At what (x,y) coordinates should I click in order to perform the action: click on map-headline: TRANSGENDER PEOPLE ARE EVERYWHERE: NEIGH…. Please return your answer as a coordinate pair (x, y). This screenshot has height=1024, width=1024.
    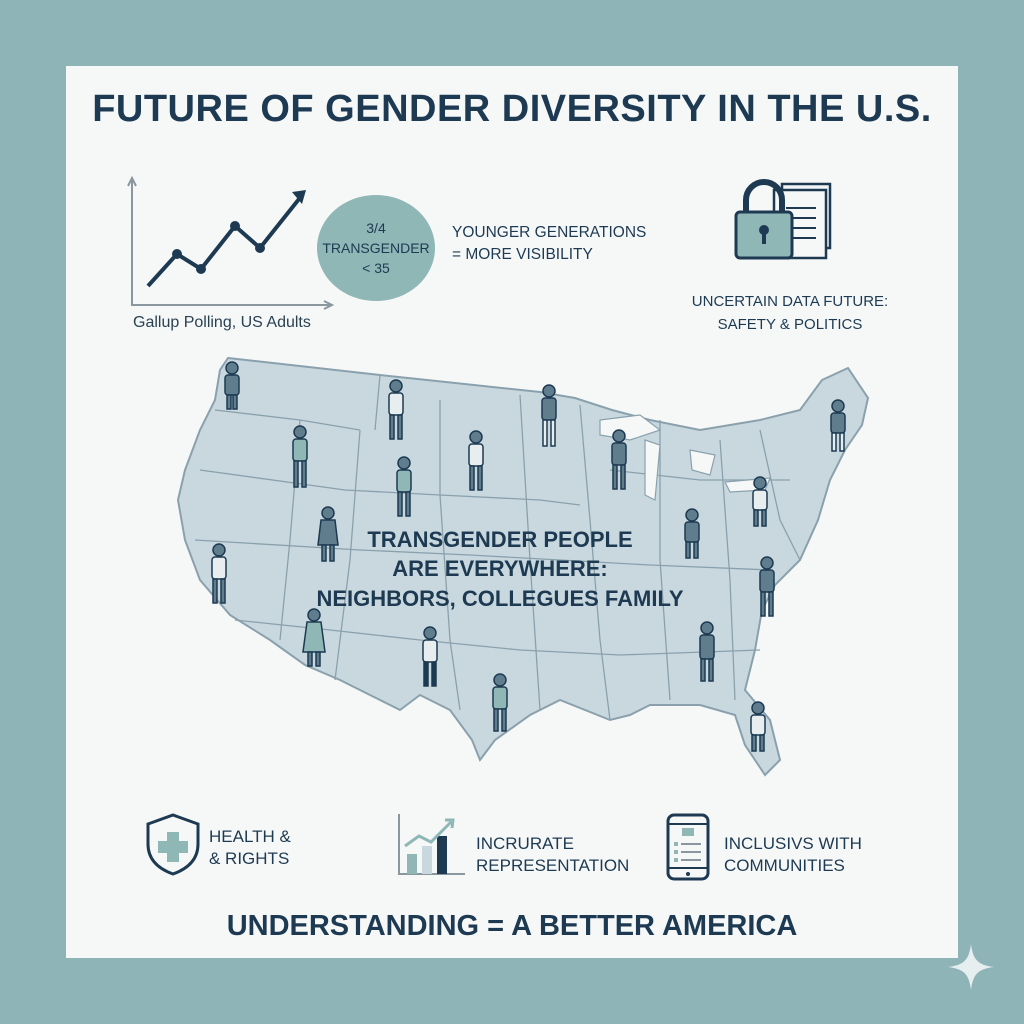
    Looking at the image, I should click on (500, 569).